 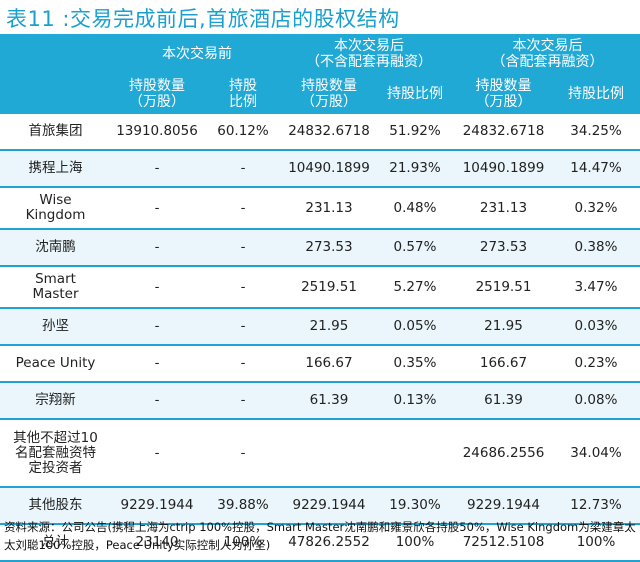 What do you see at coordinates (55, 209) in the screenshot?
I see `shareholder-name: Wise Kingdom` at bounding box center [55, 209].